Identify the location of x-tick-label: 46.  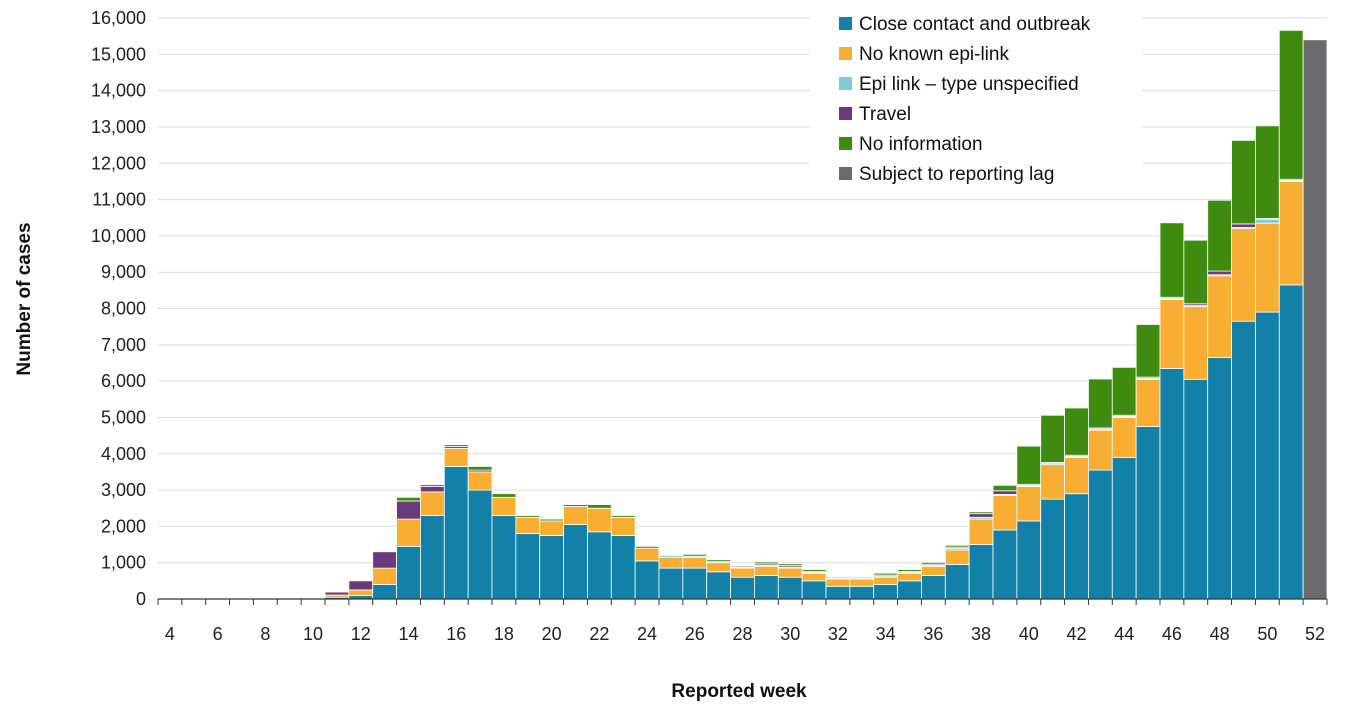
(1172, 634).